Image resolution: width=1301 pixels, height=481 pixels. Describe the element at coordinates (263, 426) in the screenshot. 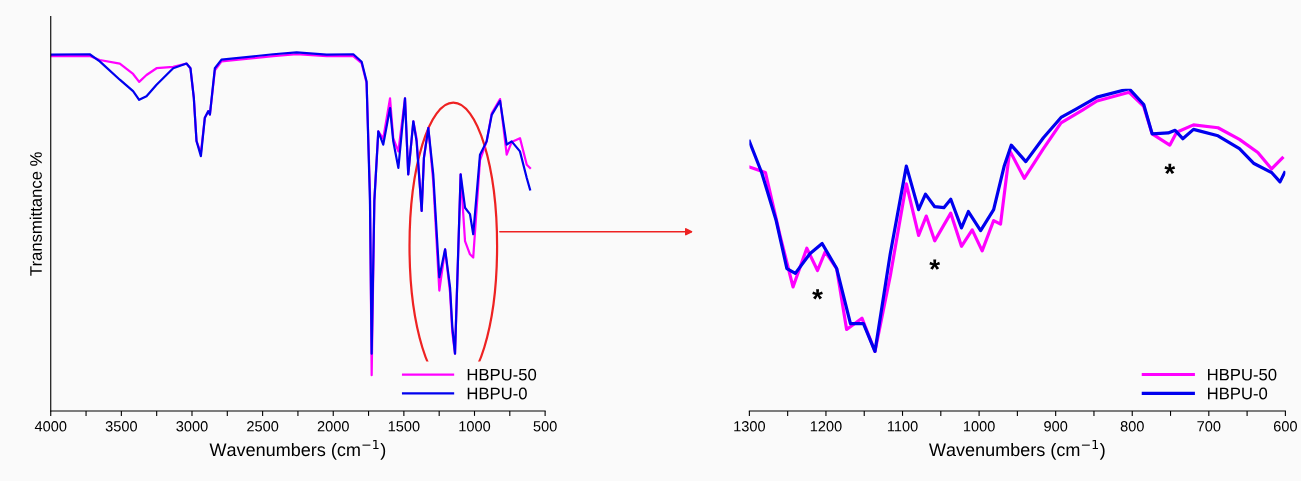

I see `x-tick-label: 2500` at that location.